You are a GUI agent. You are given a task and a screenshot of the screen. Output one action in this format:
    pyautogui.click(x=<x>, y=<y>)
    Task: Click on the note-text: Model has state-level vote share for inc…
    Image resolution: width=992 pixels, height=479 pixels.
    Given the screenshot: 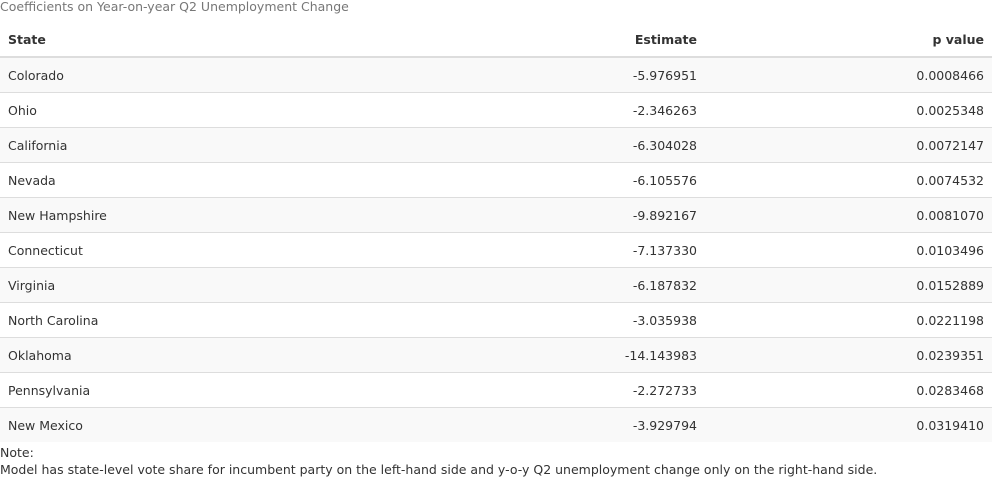 What is the action you would take?
    pyautogui.click(x=439, y=469)
    